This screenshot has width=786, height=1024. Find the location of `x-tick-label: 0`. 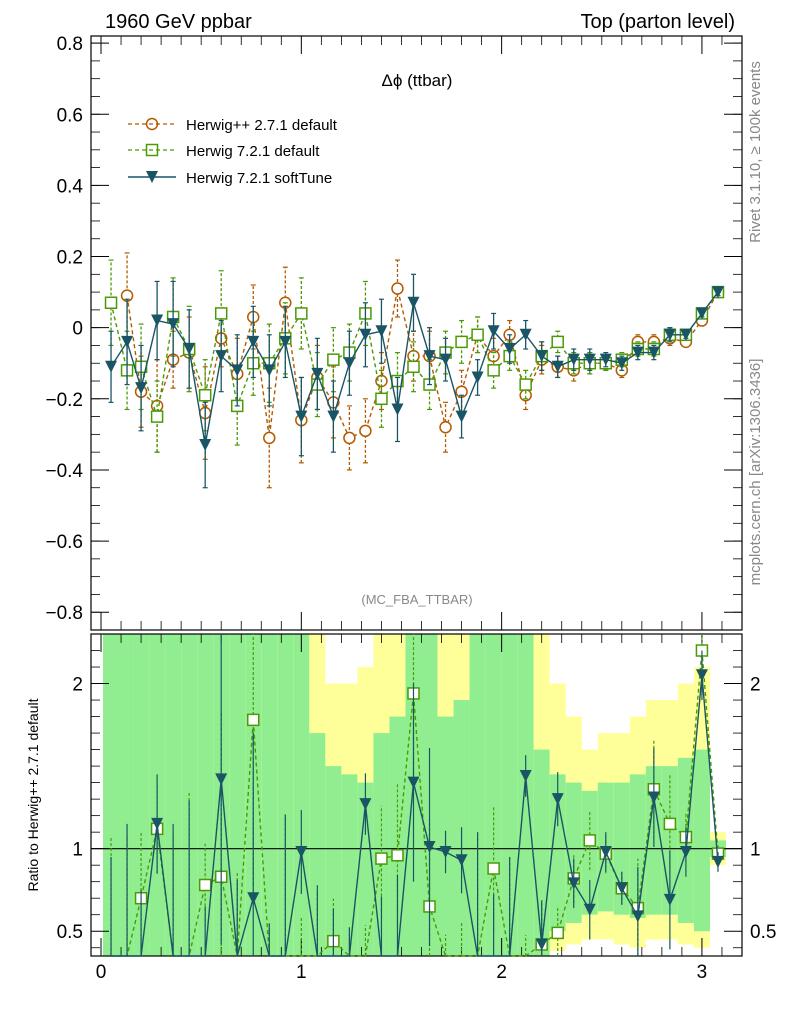

x-tick-label: 0 is located at coordinates (101, 972).